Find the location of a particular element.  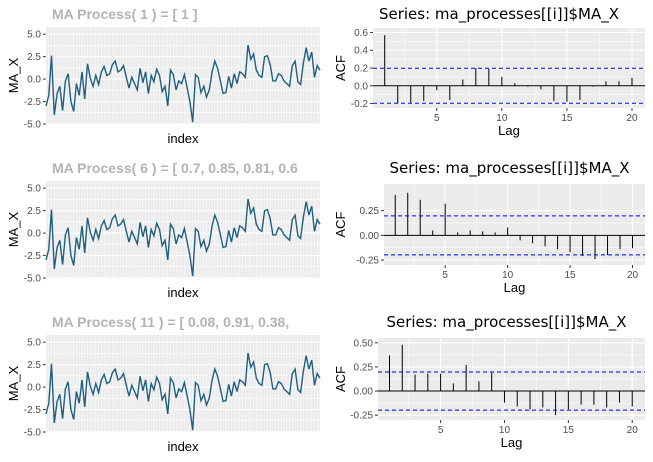

chart-title: MA Process( 1 ) = [ 1 ] is located at coordinates (124, 14).